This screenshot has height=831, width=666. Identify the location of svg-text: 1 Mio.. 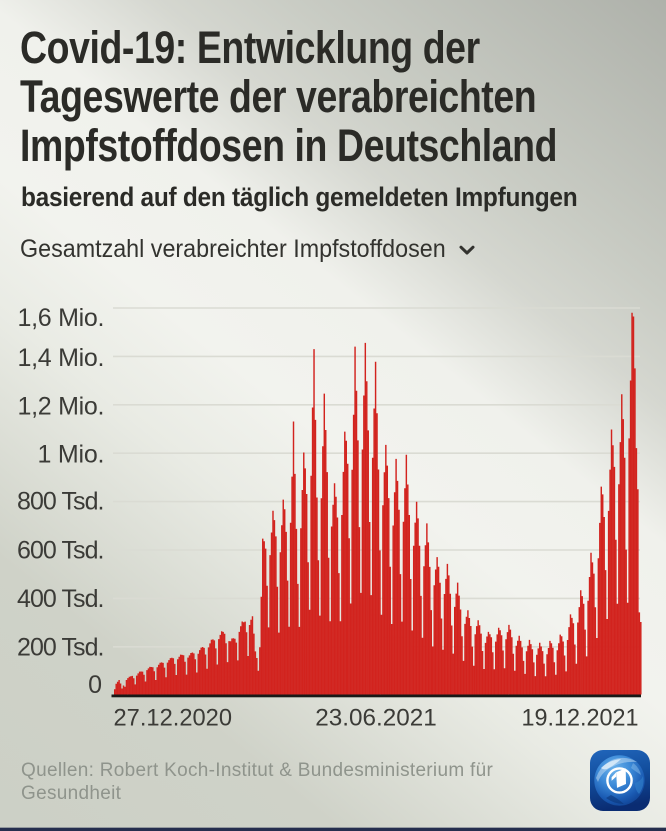
(71, 454).